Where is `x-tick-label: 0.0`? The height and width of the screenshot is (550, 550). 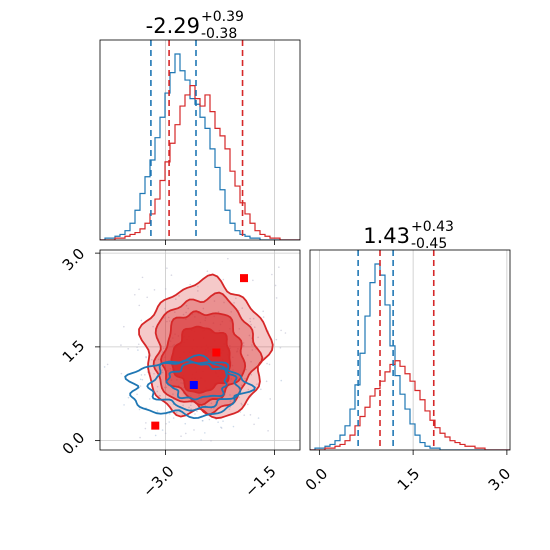 x-tick-label: 0.0 is located at coordinates (317, 480).